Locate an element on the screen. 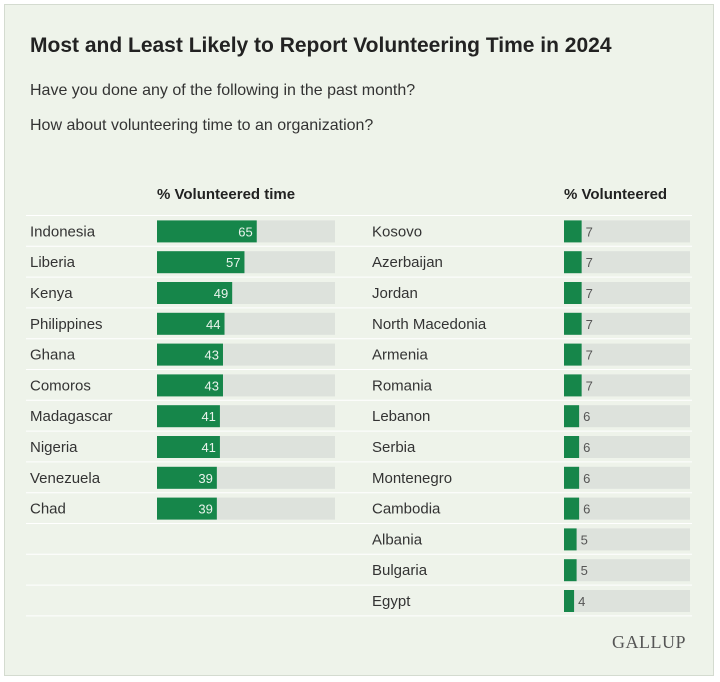 This screenshot has width=720, height=682. category-label: Azerbaijan is located at coordinates (407, 262).